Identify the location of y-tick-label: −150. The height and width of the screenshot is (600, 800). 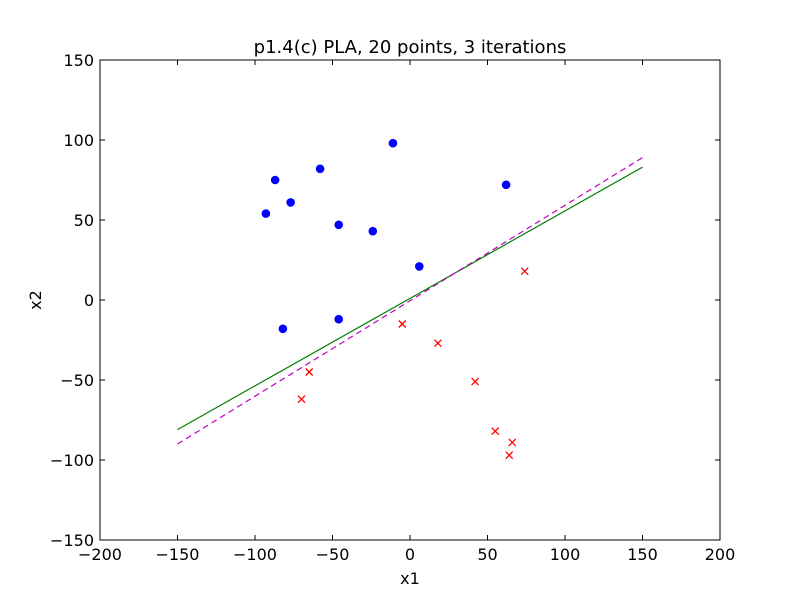
(72, 540).